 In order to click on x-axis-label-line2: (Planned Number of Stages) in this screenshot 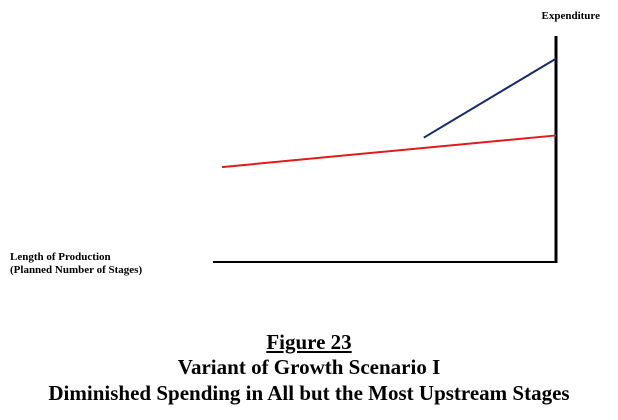, I will do `click(76, 270)`.